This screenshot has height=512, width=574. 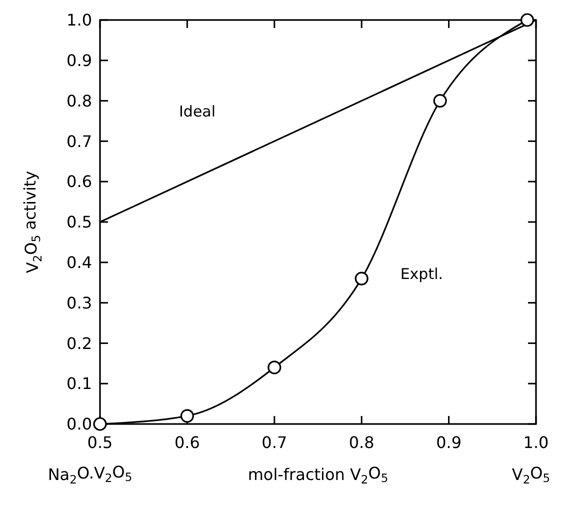 I want to click on series-label: Exptl., so click(x=422, y=273).